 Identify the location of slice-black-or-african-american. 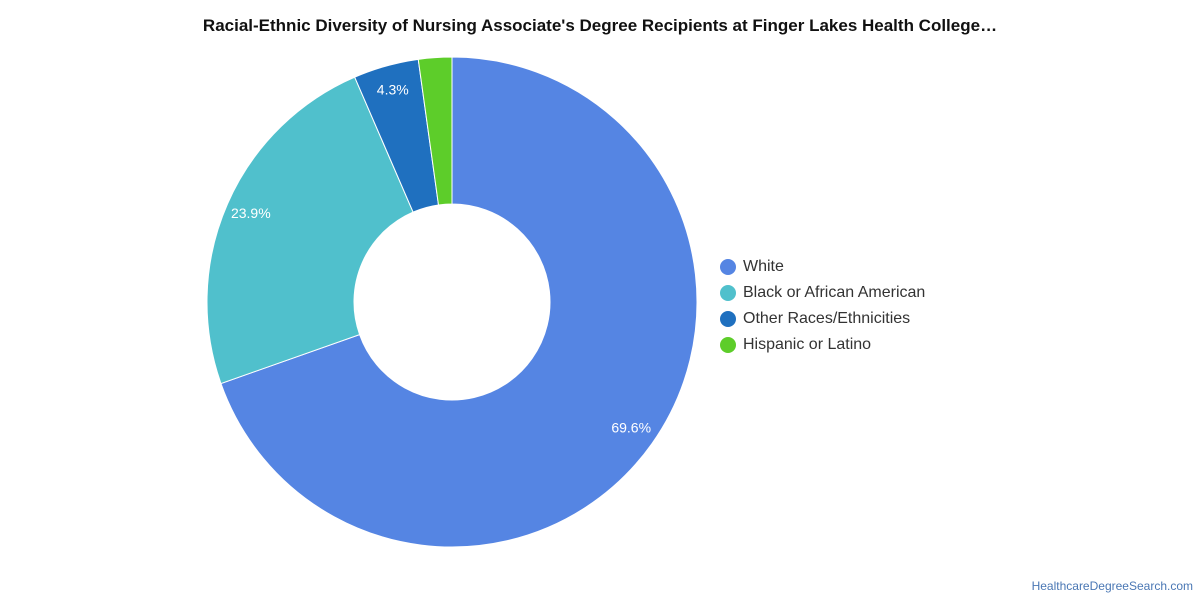
(310, 230).